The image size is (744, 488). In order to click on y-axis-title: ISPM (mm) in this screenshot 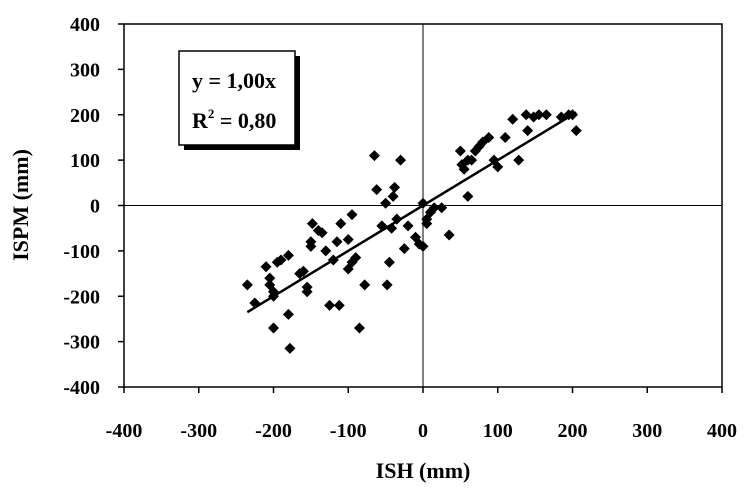, I will do `click(20, 205)`.